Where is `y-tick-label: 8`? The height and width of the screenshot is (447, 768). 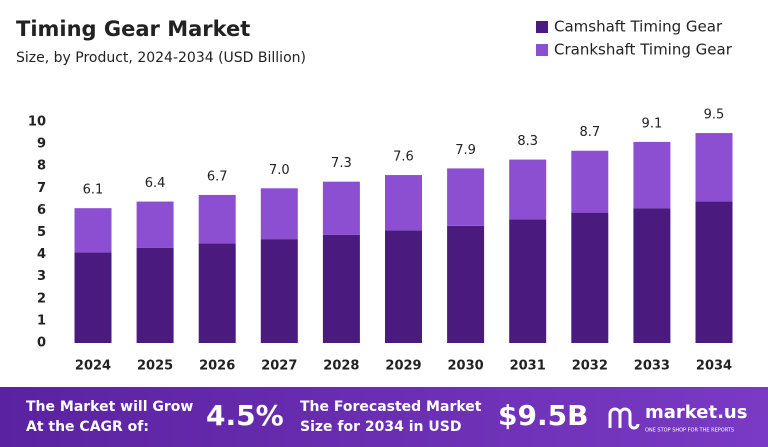
y-tick-label: 8 is located at coordinates (41, 166).